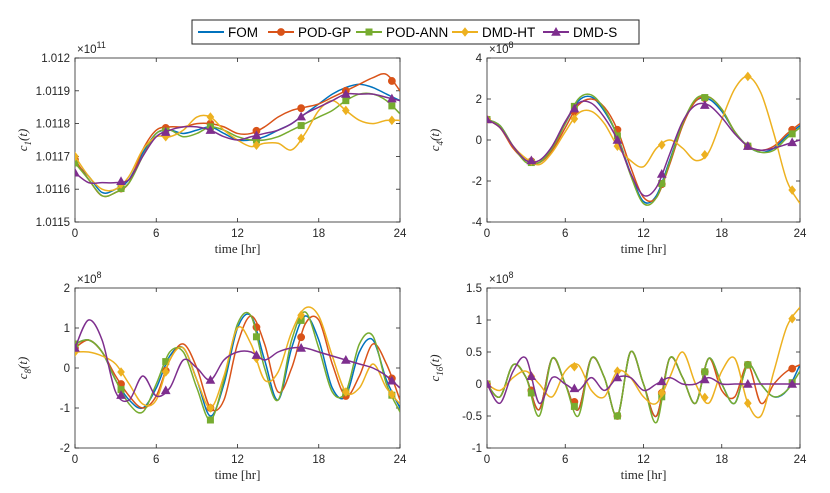 This screenshot has width=830, height=493. Describe the element at coordinates (501, 48) in the screenshot. I see `y-exponent-label: ×10⁸` at that location.